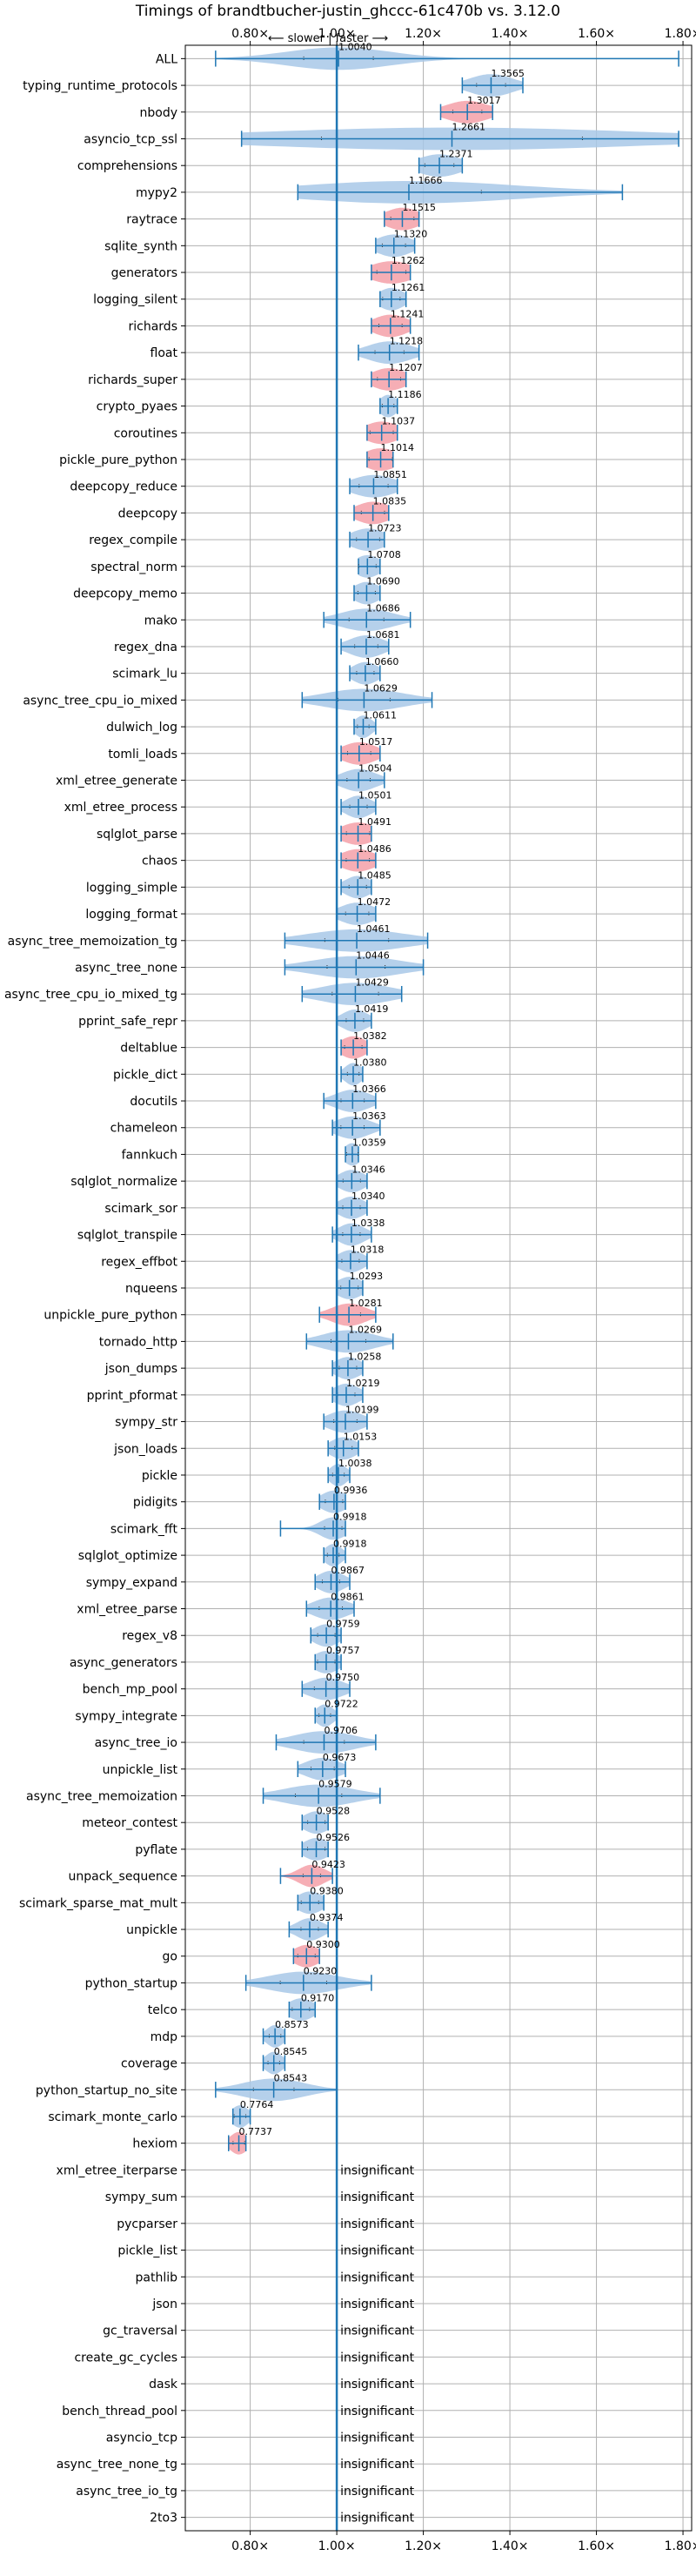  I want to click on row-label: scimark_fft, so click(144, 1529).